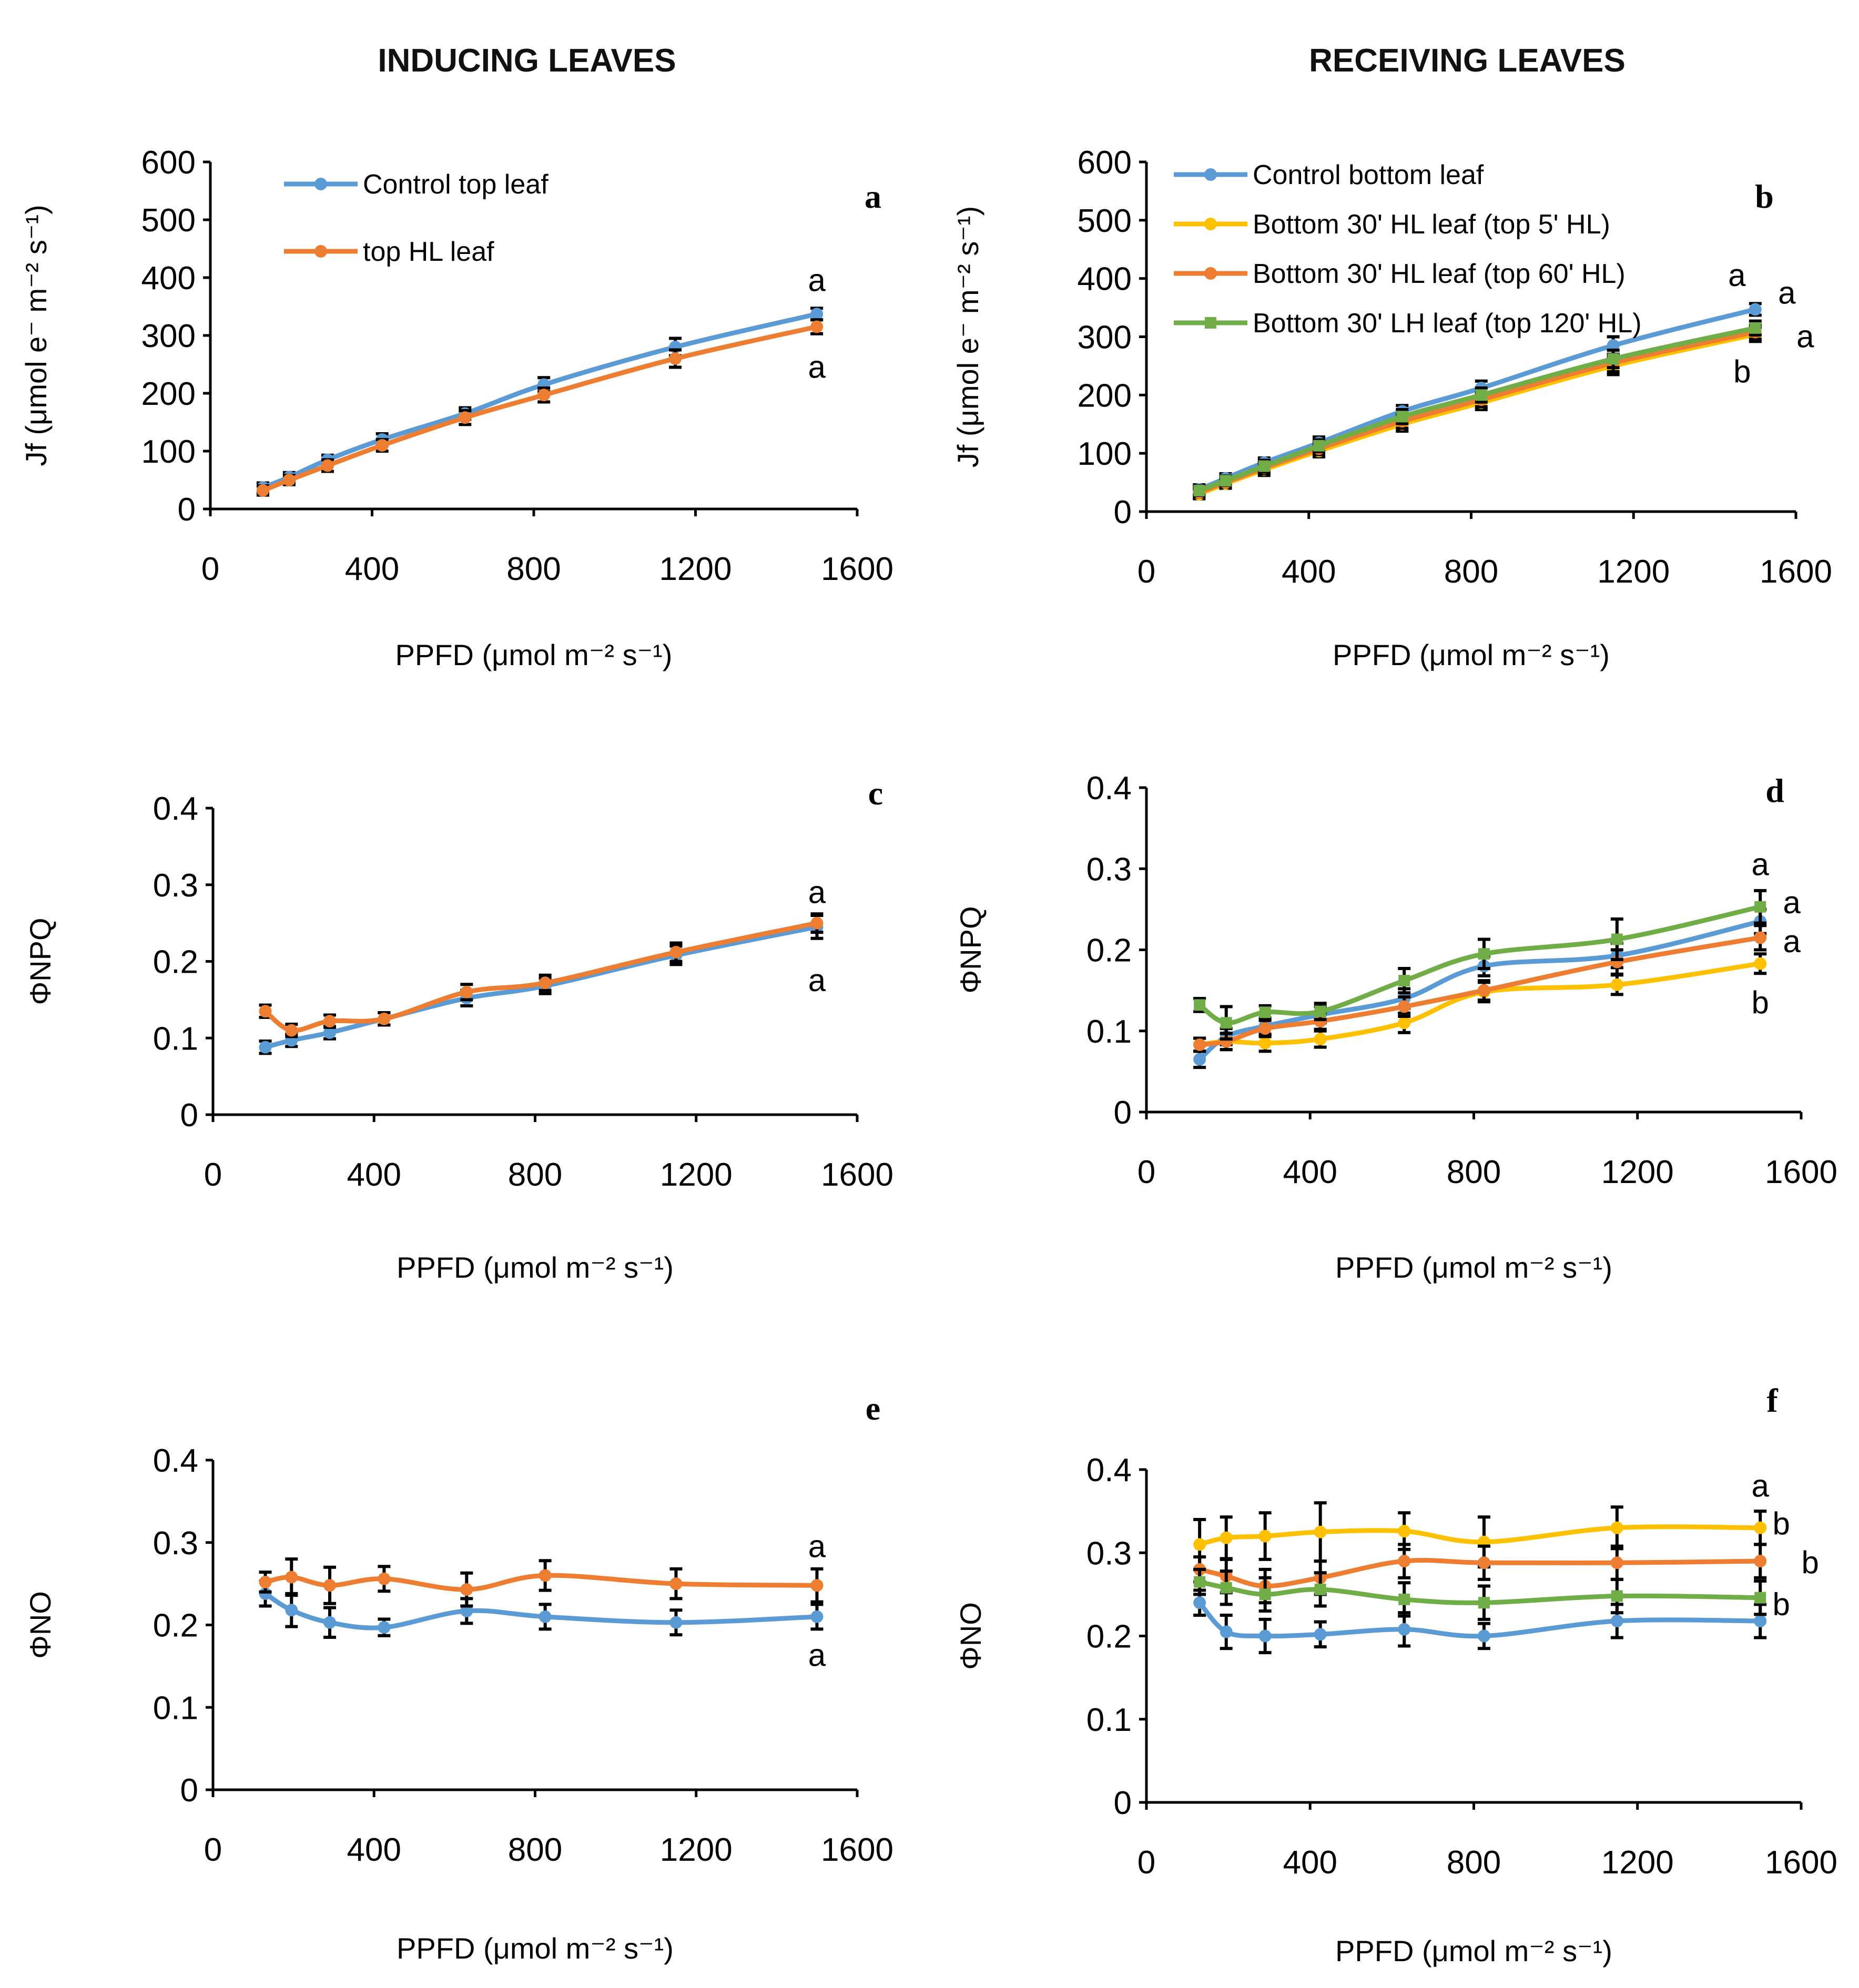 This screenshot has height=1988, width=1859. Describe the element at coordinates (1765, 197) in the screenshot. I see `panel-letter: b` at that location.